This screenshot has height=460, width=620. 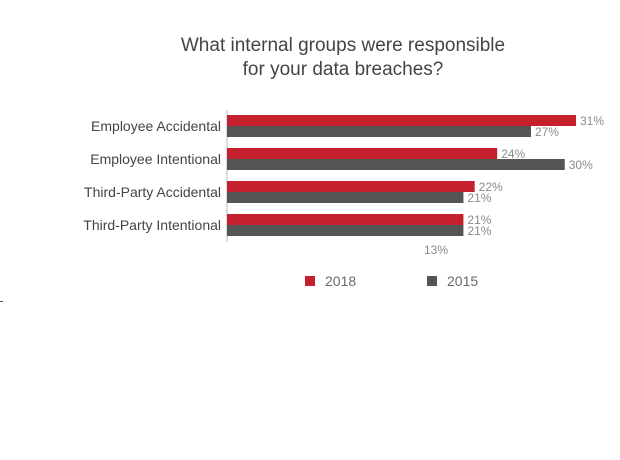 What do you see at coordinates (491, 187) in the screenshot?
I see `value-label-2018-2: 22%` at bounding box center [491, 187].